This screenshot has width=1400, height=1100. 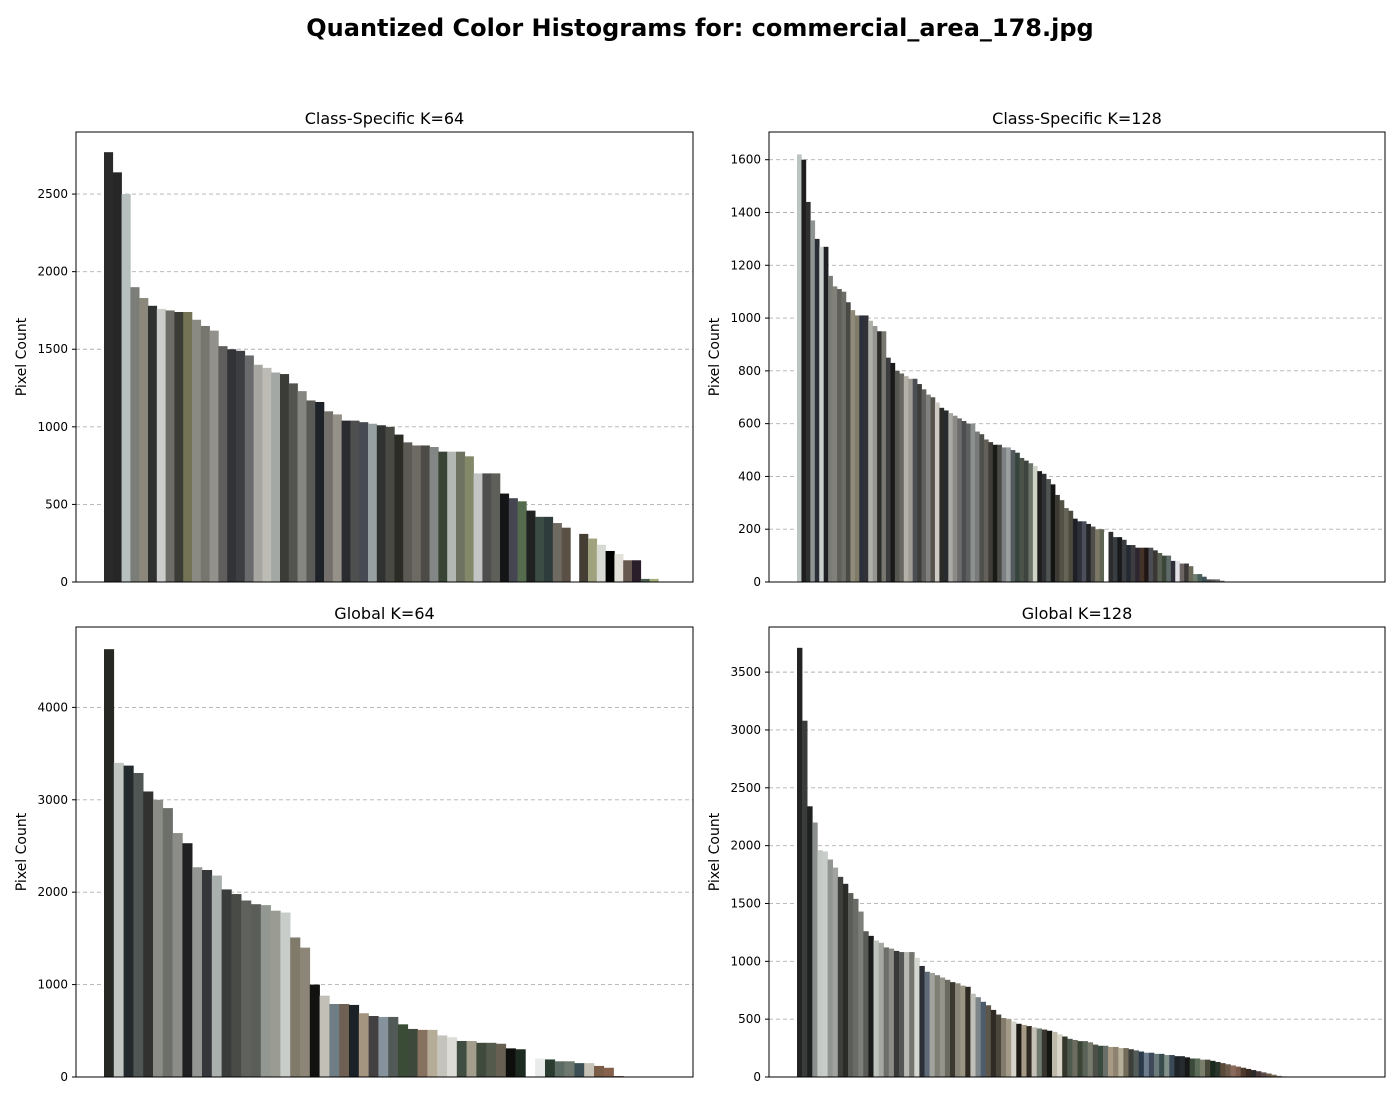 What do you see at coordinates (749, 529) in the screenshot?
I see `y-tick-label: 200` at bounding box center [749, 529].